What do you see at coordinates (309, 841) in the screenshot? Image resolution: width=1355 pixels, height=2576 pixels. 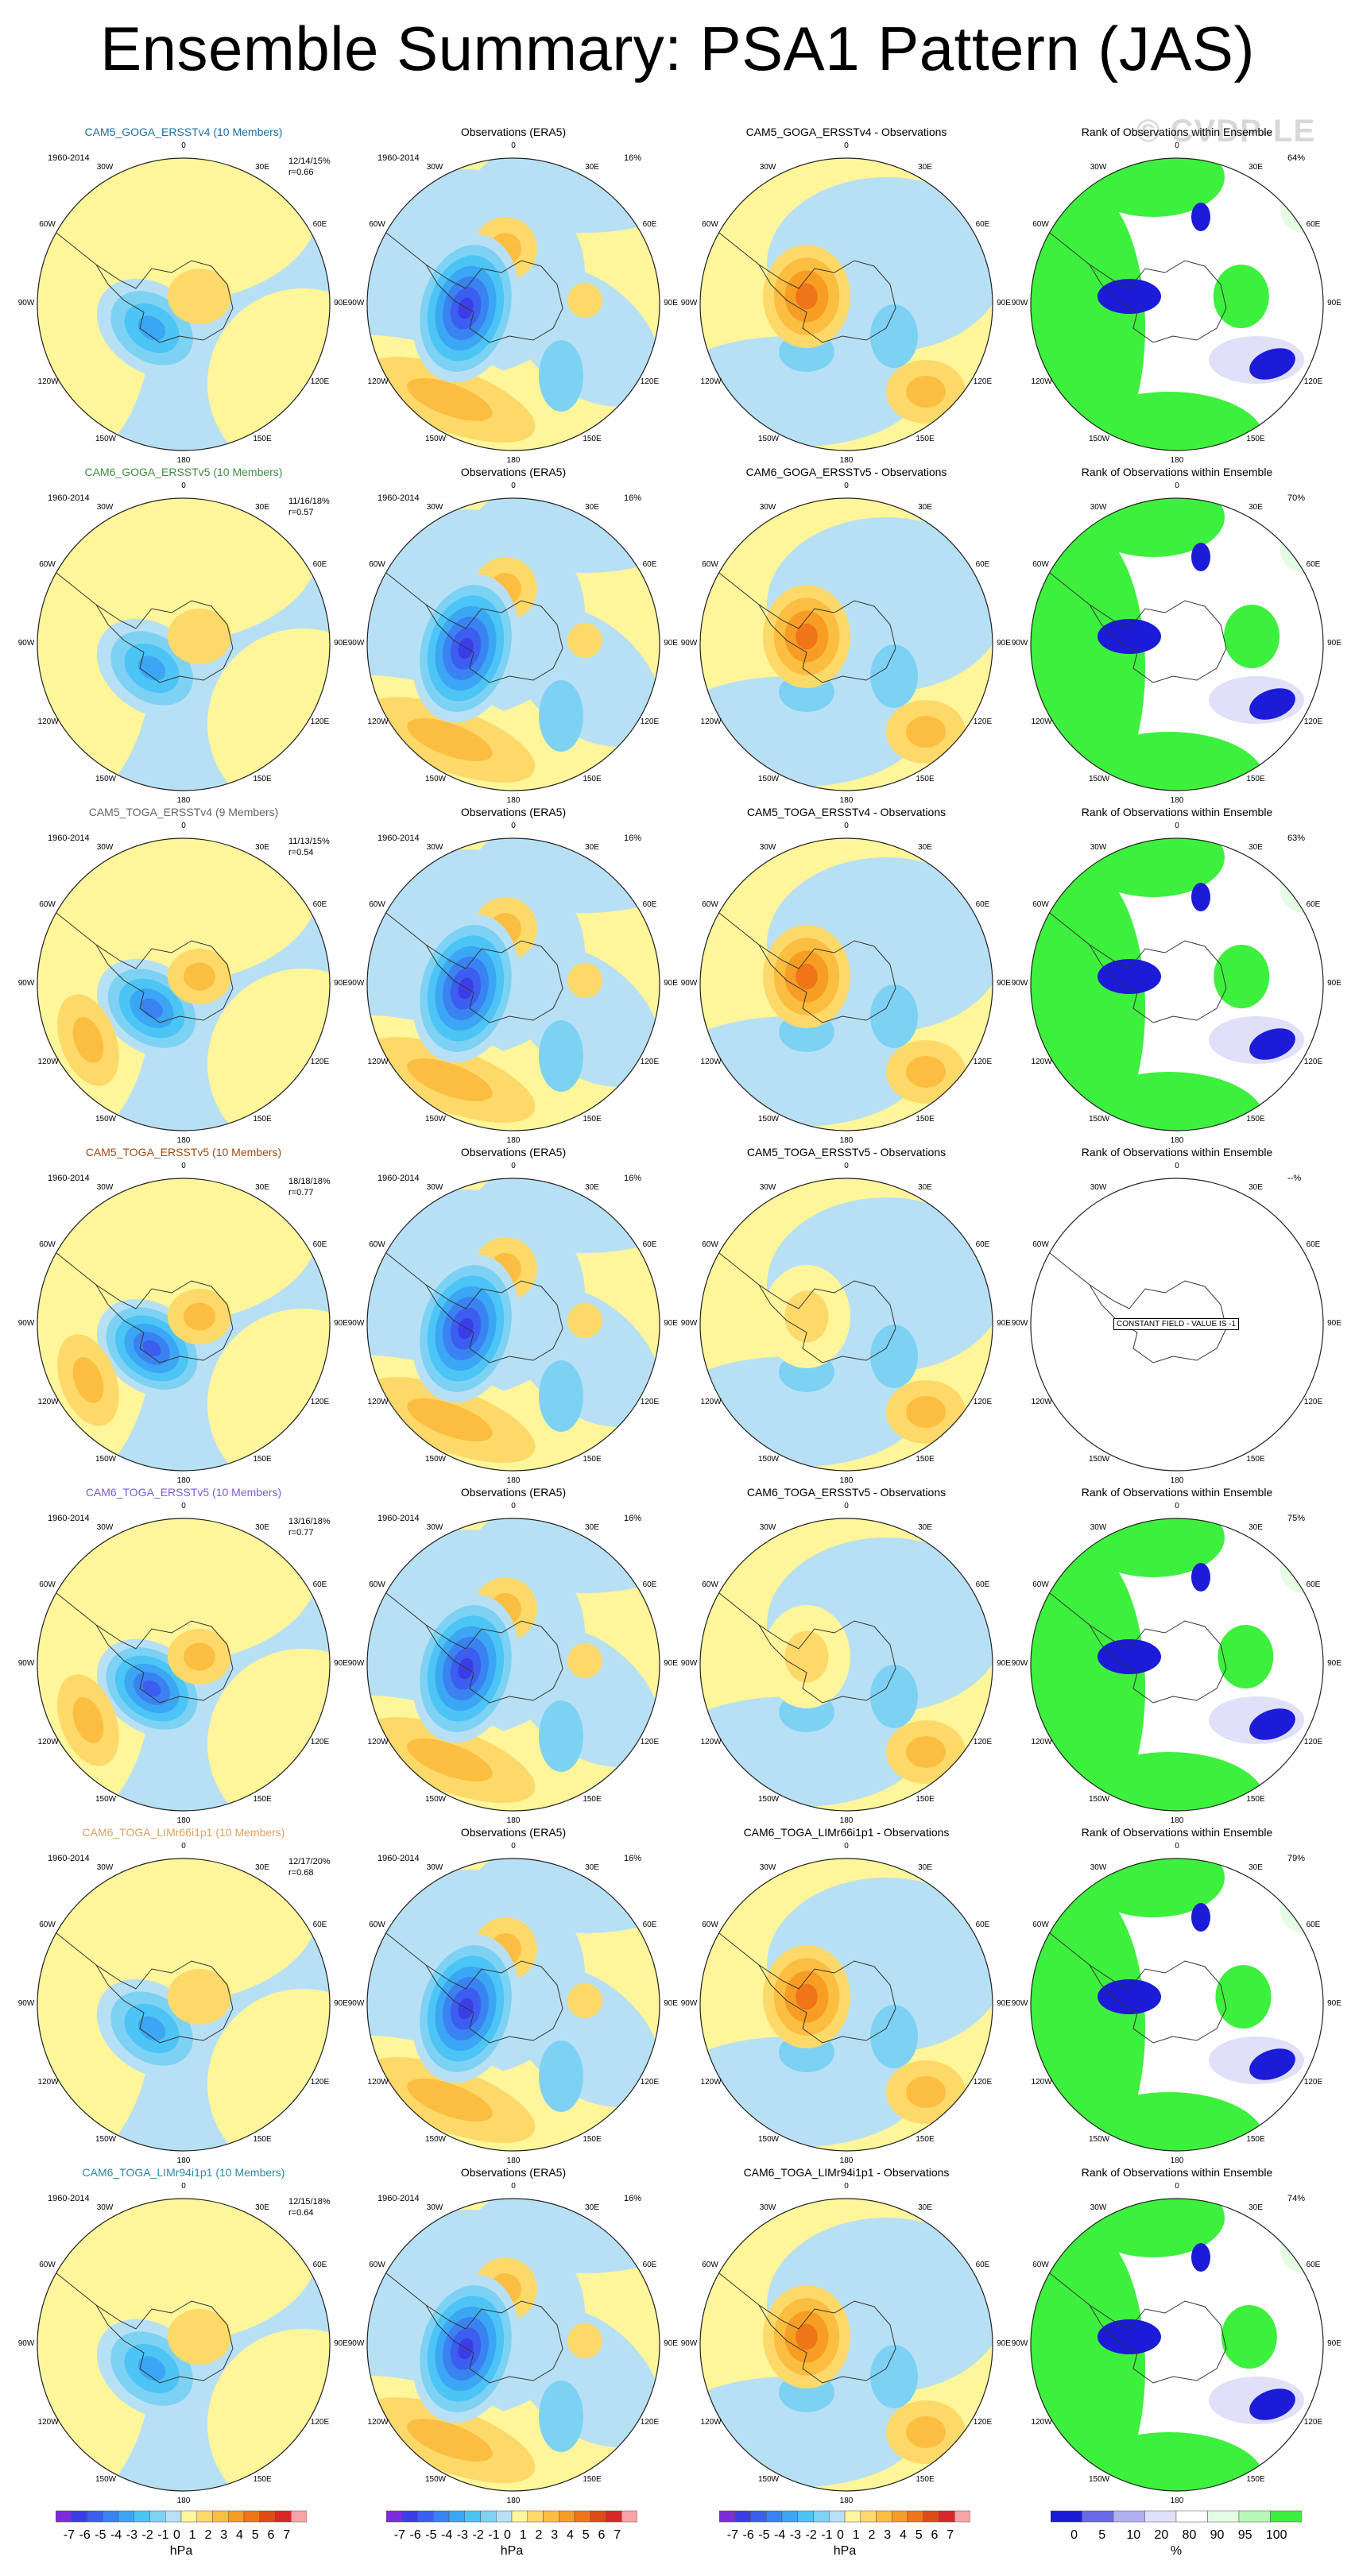 I see `stats-values: 11/13/15%` at bounding box center [309, 841].